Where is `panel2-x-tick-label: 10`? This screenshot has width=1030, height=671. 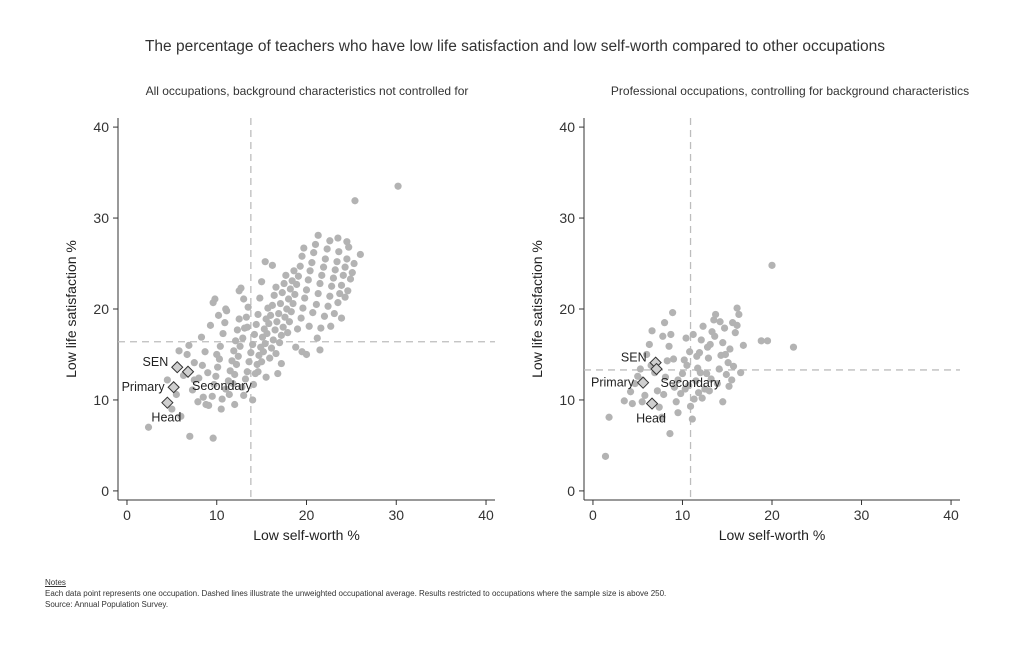
panel2-x-tick-label: 10 is located at coordinates (683, 515).